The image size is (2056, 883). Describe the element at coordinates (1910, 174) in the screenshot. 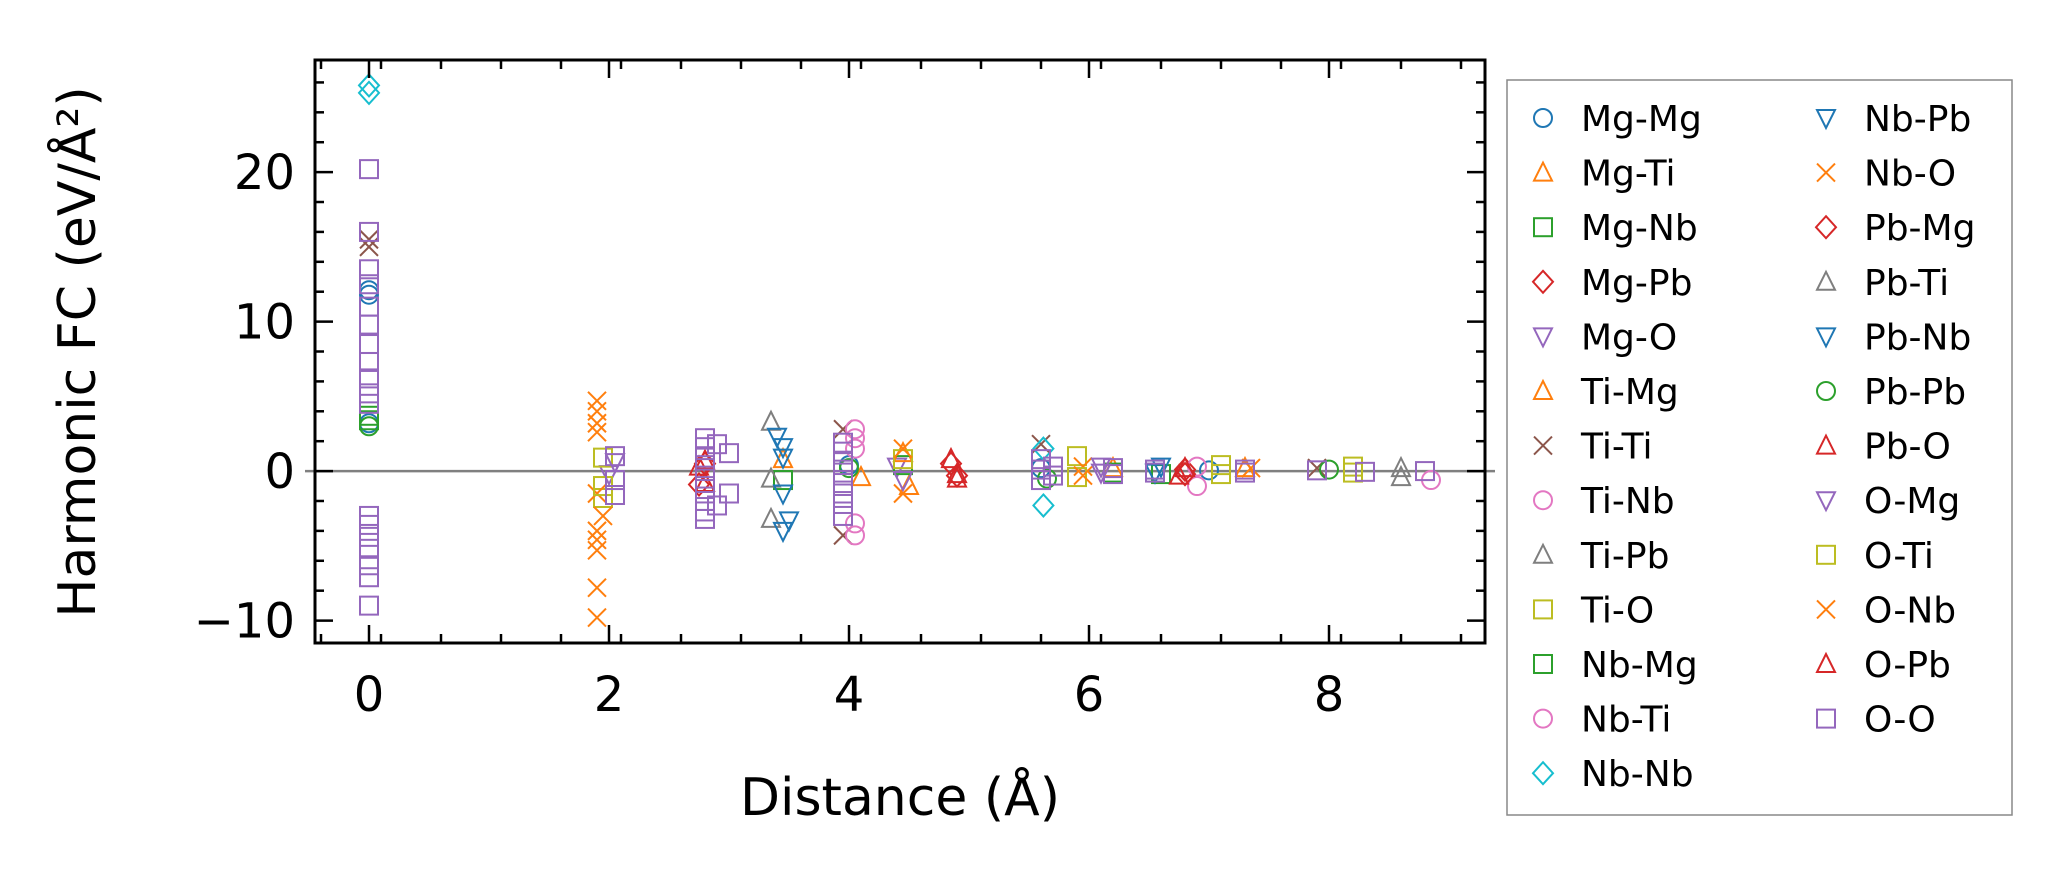

I see `legend-label: Nb-O` at that location.